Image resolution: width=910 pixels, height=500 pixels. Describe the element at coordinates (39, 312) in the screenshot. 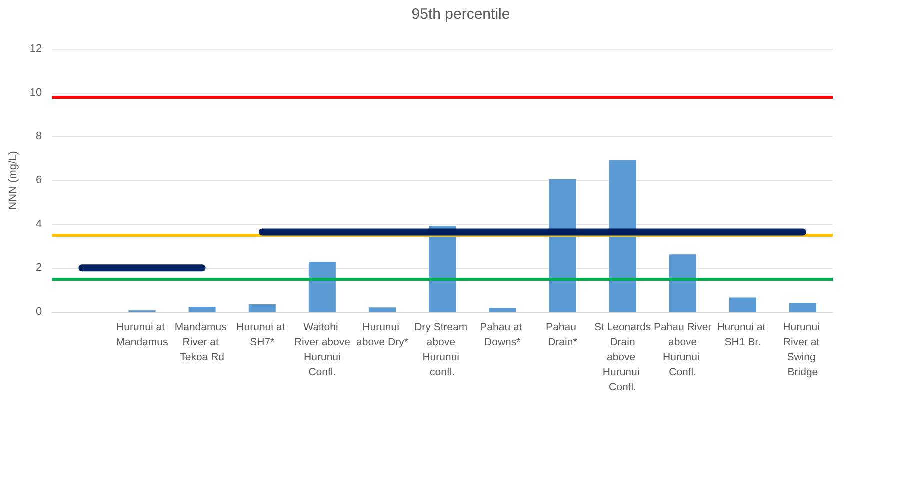

I see `y-tick-label: 0` at that location.